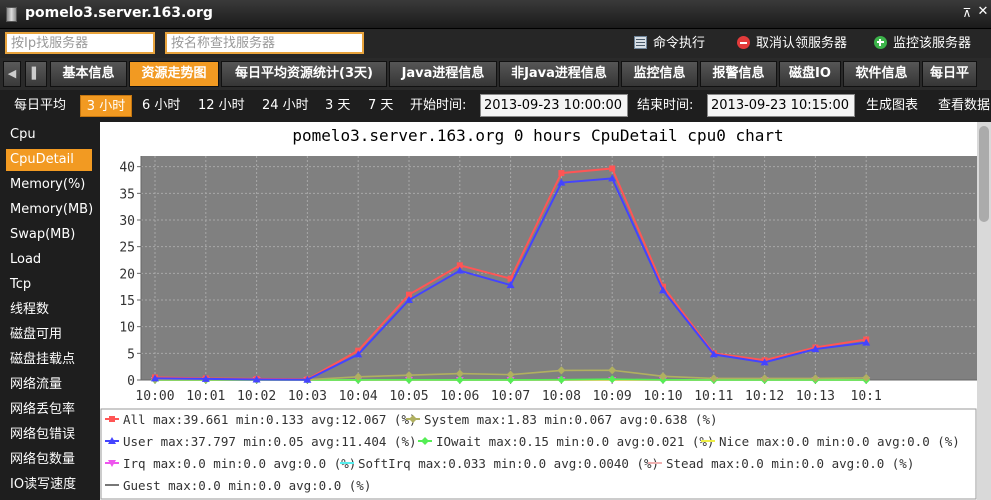 The height and width of the screenshot is (500, 991). Describe the element at coordinates (30, 309) in the screenshot. I see `sidebar-item-threads: 线程数` at that location.